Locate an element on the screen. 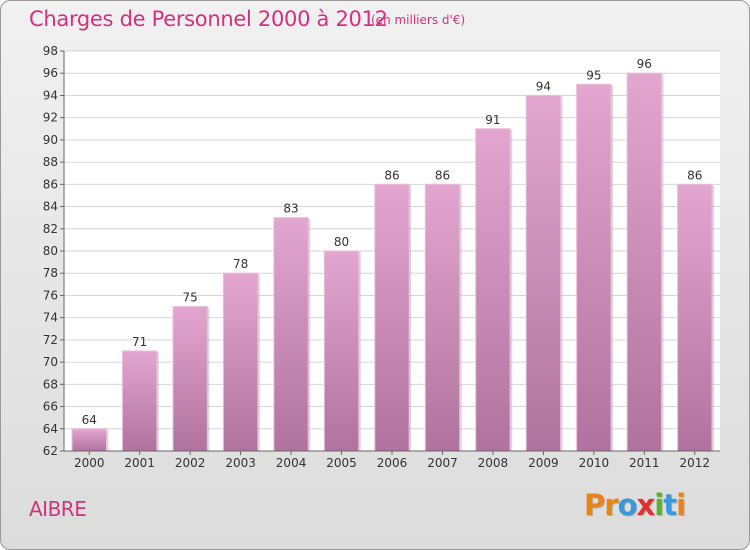 This screenshot has width=750, height=550. x-tick-label: 2001 is located at coordinates (139, 463).